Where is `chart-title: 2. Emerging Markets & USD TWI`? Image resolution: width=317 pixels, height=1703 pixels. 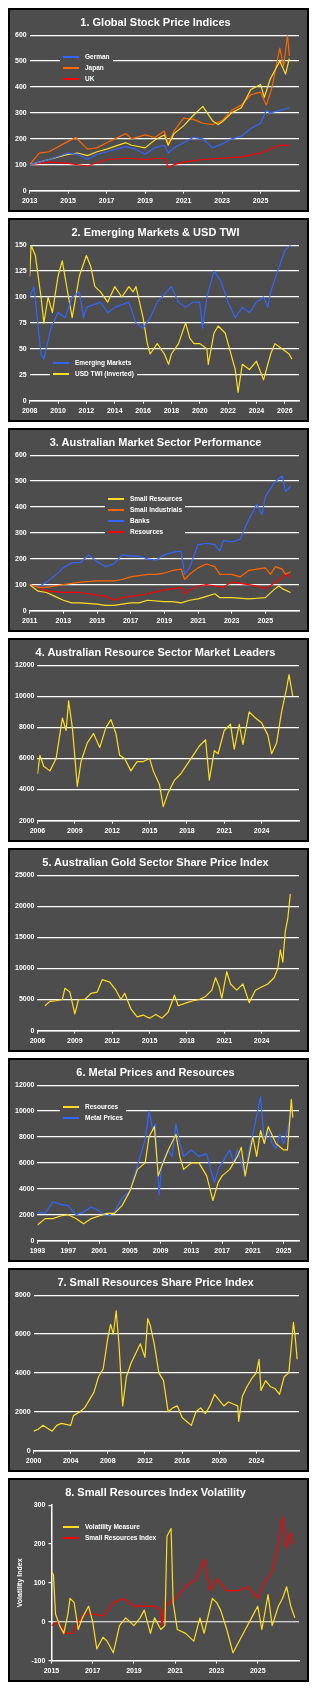 chart-title: 2. Emerging Markets & USD TWI is located at coordinates (155, 231).